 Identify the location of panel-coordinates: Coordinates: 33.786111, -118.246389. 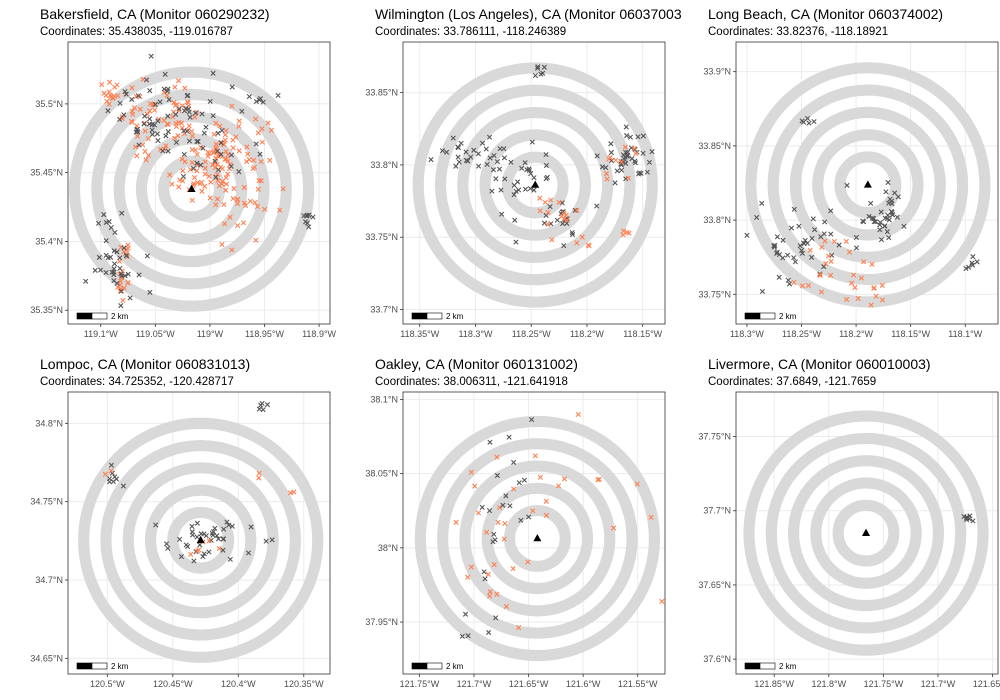
(471, 32).